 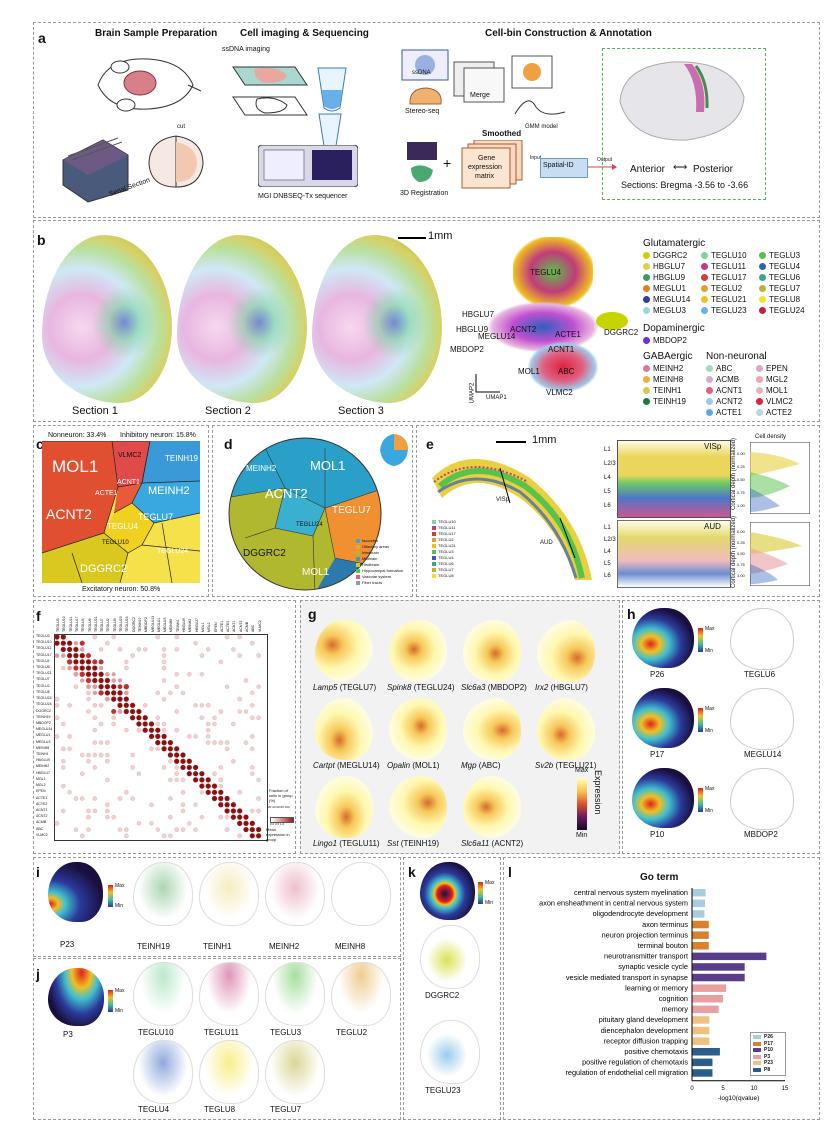 I want to click on f-col-label: MOL1, so click(x=202, y=627).